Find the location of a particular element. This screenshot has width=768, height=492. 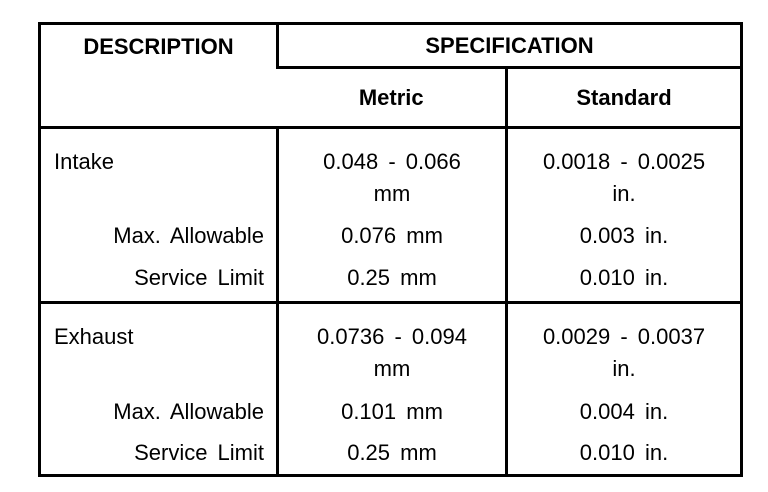

row-label-exhaust: Exhaust is located at coordinates (94, 336).